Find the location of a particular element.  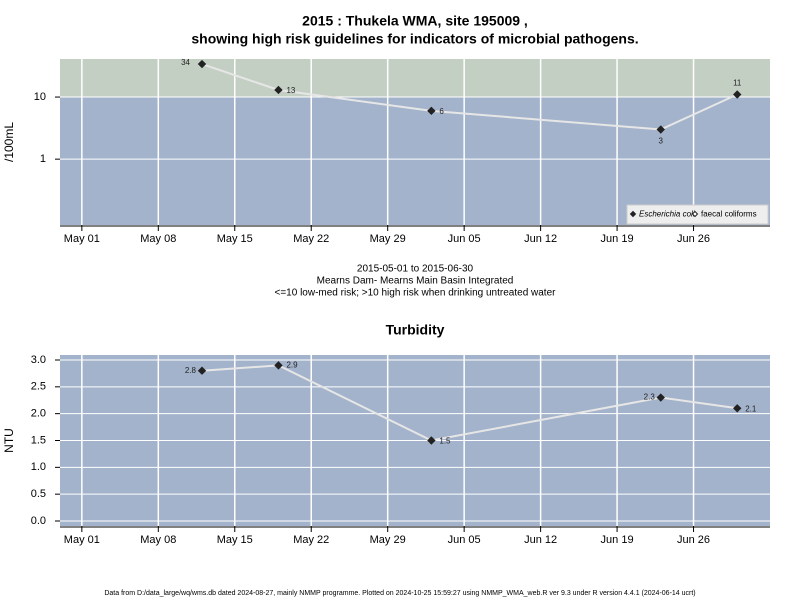

y-tick-label: 2.0 is located at coordinates (38, 414).